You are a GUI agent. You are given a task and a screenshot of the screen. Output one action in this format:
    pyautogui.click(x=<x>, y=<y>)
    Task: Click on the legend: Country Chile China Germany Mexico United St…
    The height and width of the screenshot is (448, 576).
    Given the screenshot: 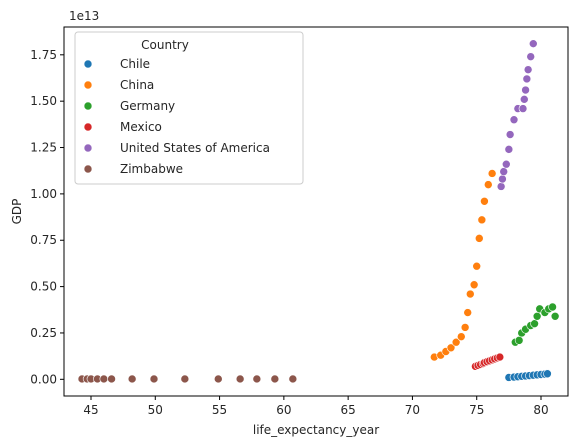 What is the action you would take?
    pyautogui.click(x=189, y=108)
    